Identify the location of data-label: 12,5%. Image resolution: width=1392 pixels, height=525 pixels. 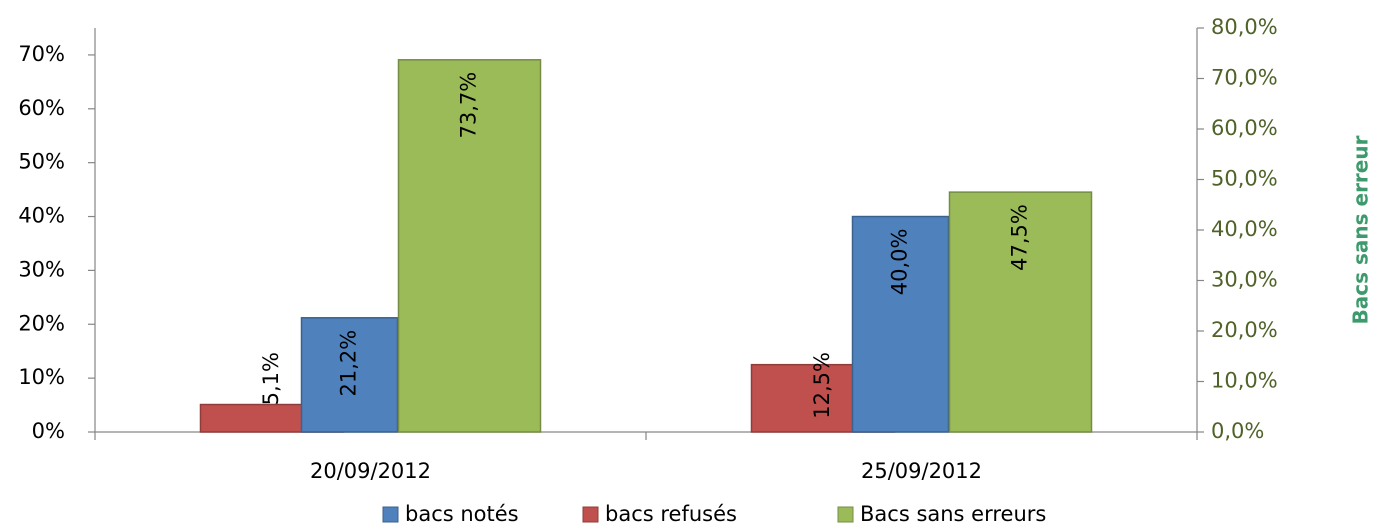
(822, 385).